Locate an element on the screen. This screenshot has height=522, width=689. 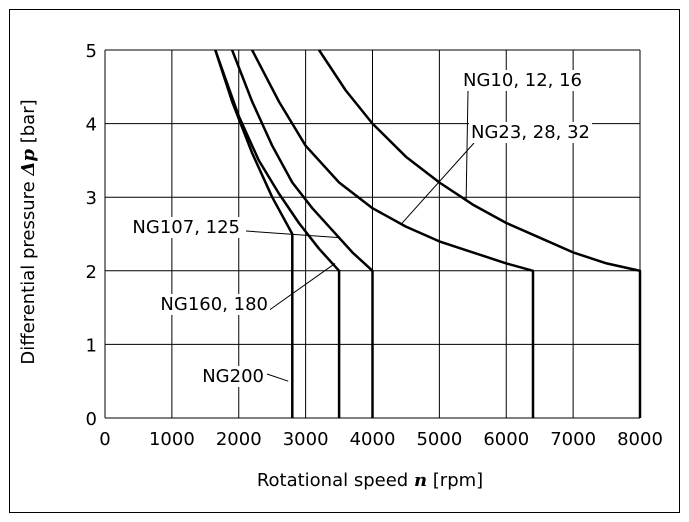
x-tick-label: 8000 is located at coordinates (640, 439).